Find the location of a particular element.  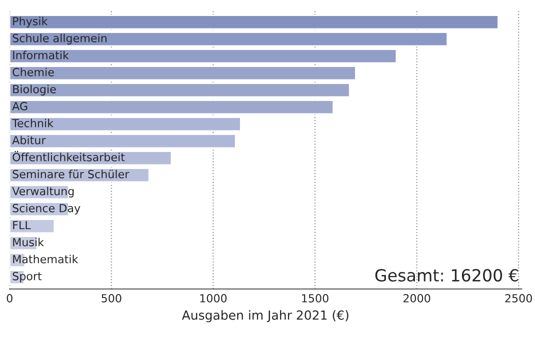

y-tick-label: Biologie is located at coordinates (34, 90).